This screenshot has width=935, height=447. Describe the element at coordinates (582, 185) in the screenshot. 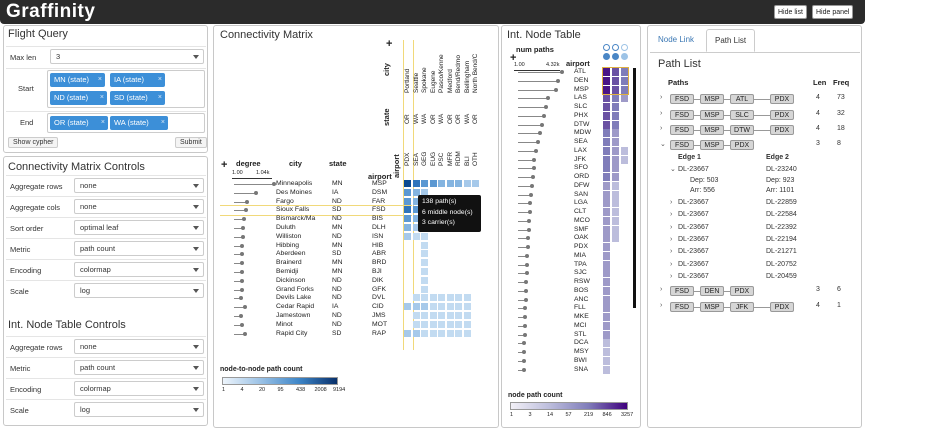

I see `int-airport-label: DFW` at that location.